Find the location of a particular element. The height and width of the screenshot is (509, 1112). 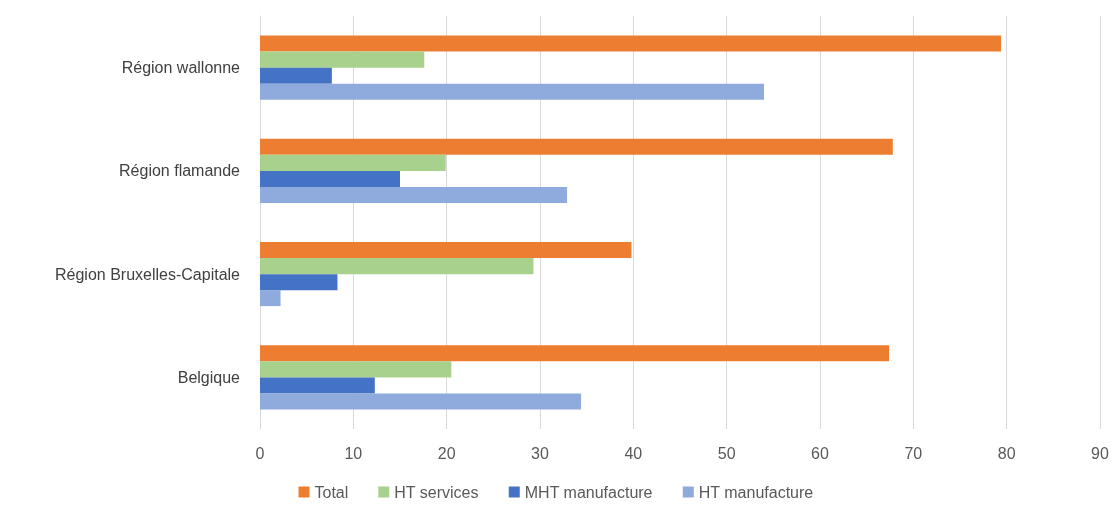

legend-label: Total is located at coordinates (331, 492).